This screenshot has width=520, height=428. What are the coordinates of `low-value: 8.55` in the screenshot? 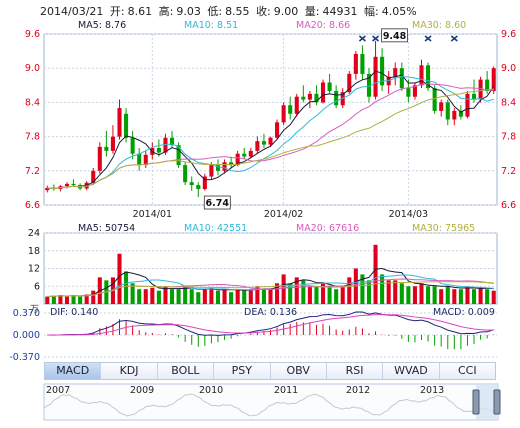 It's located at (237, 11).